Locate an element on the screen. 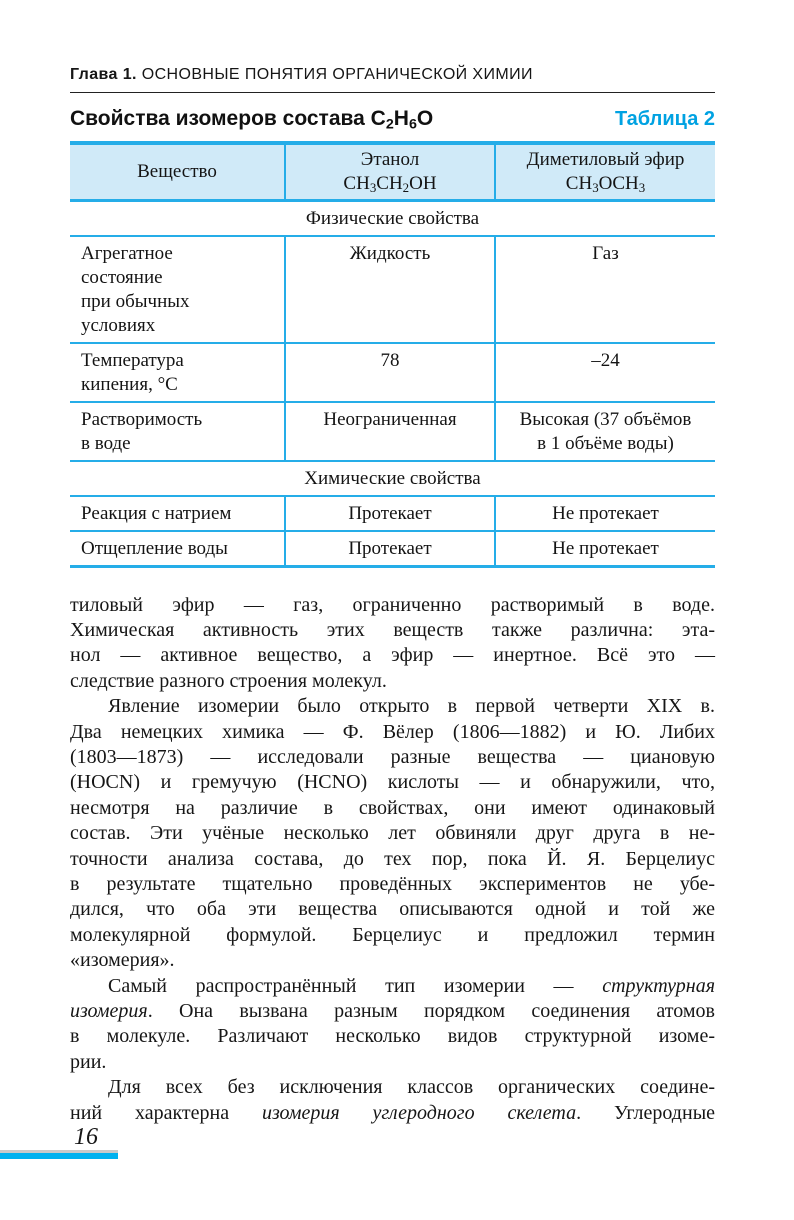 The width and height of the screenshot is (794, 1220). col-header-ether: Диметиловый эфир CH3OCH3 is located at coordinates (604, 172).